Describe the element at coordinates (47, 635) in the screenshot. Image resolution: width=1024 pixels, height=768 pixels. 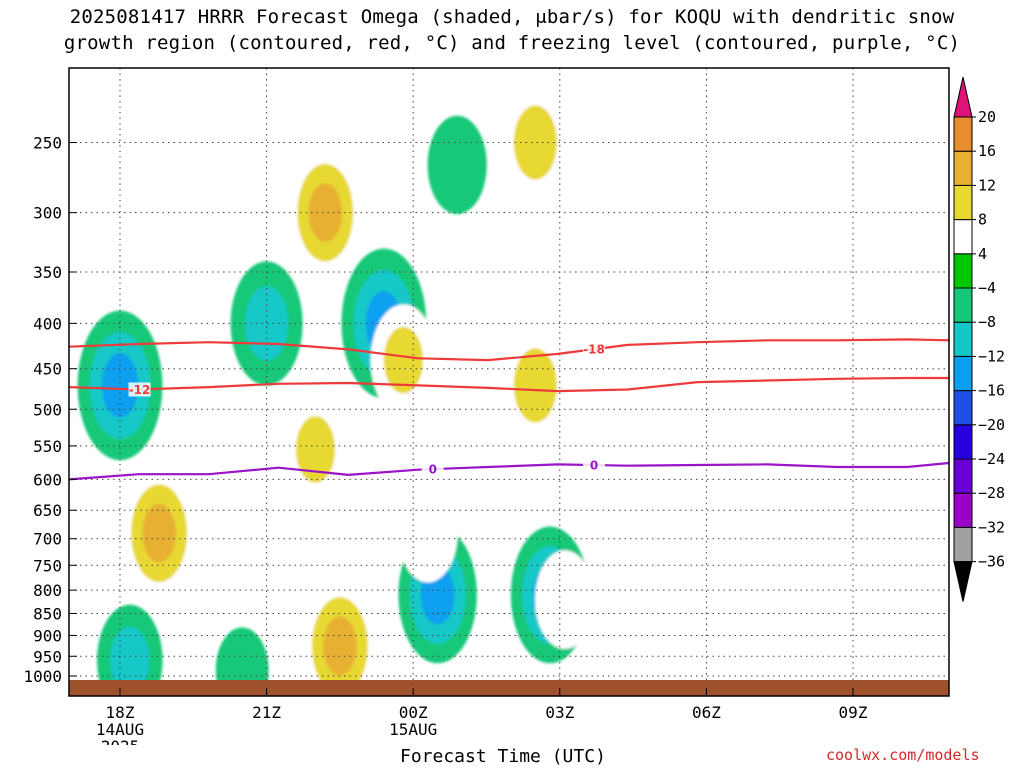
I see `y-tick-label-900: 900` at that location.